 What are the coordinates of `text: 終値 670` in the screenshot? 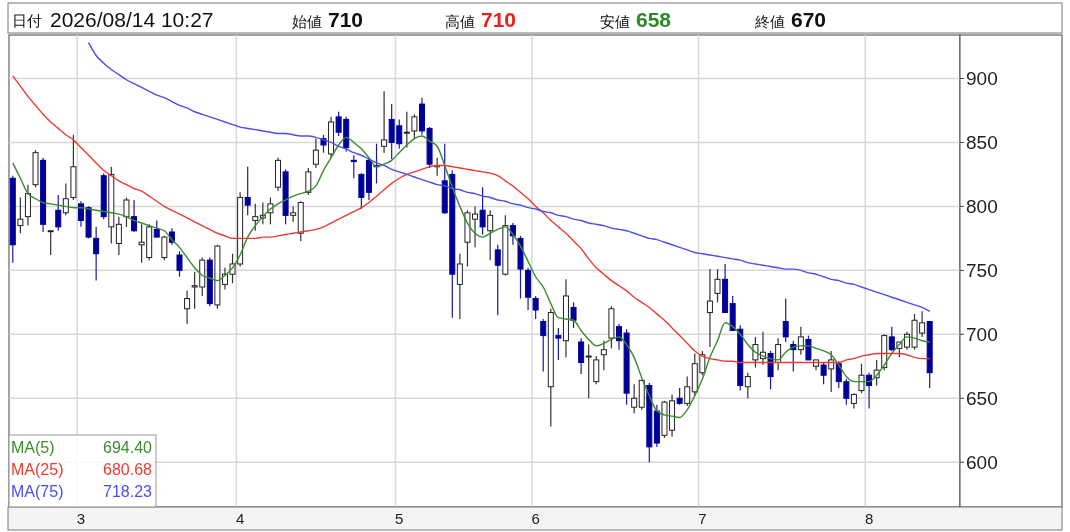 It's located at (790, 19).